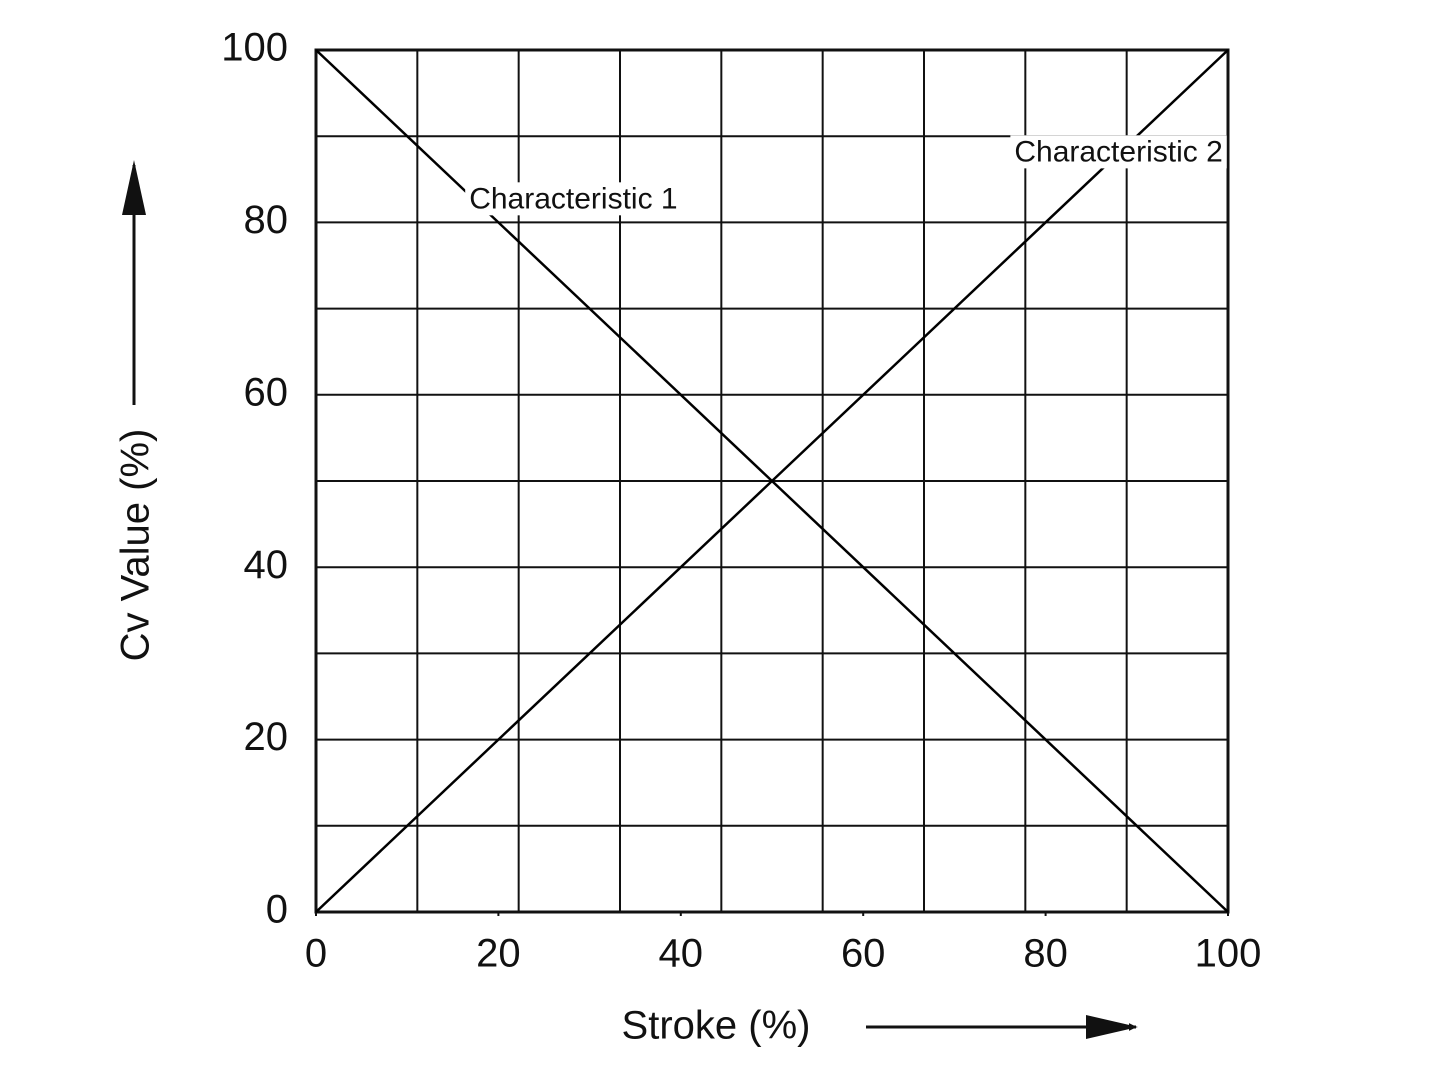 This screenshot has width=1448, height=1086. What do you see at coordinates (716, 1026) in the screenshot?
I see `x-axis-label: Stroke (%)` at bounding box center [716, 1026].